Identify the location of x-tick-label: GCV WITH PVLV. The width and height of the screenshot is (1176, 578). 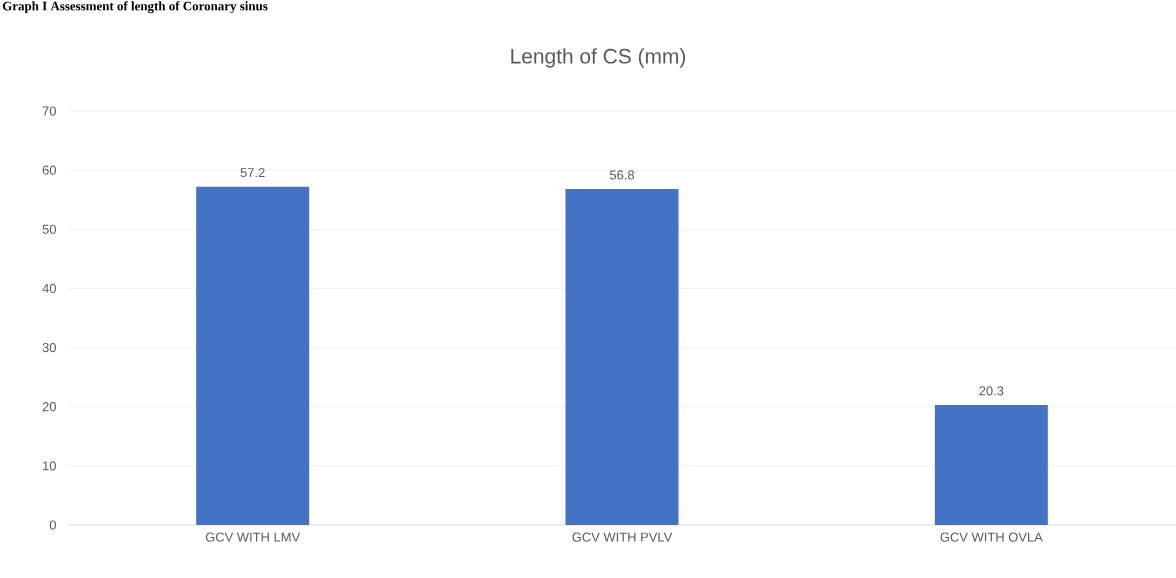
(622, 537).